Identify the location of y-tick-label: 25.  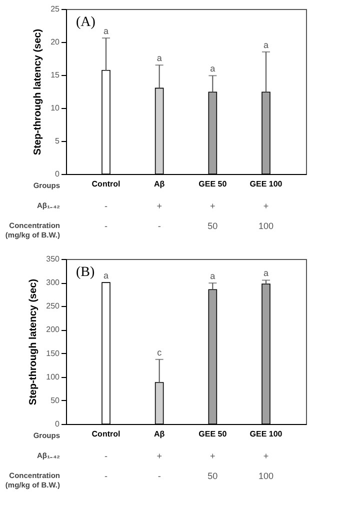
(55, 9).